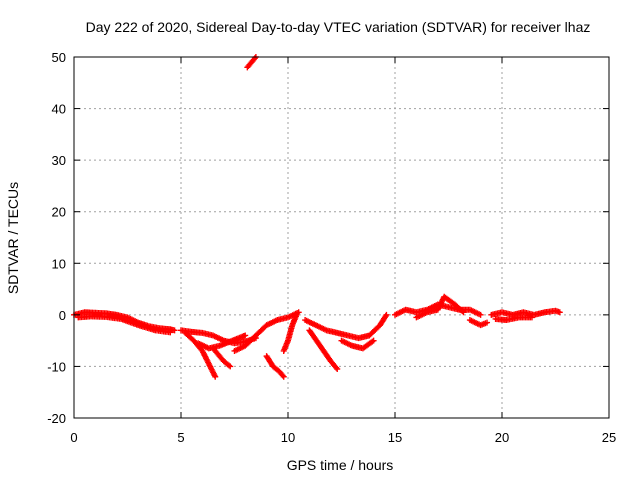 The width and height of the screenshot is (640, 480). What do you see at coordinates (288, 437) in the screenshot?
I see `x-tick-label: 10` at bounding box center [288, 437].